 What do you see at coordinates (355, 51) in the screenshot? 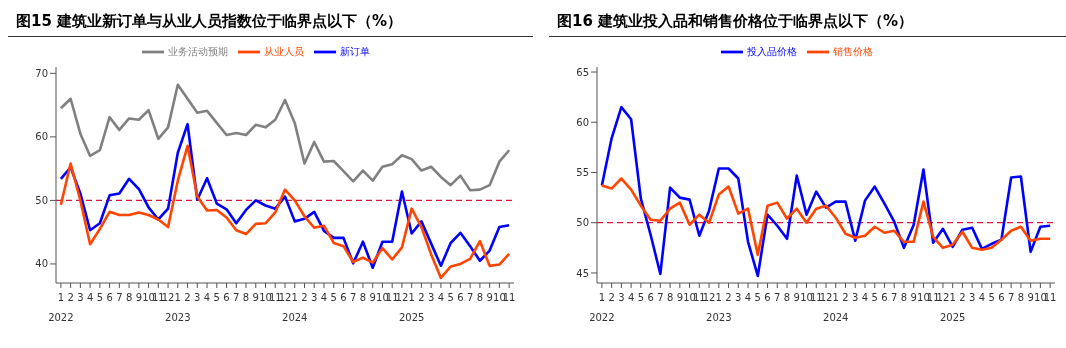
I see `legend-label: 新订单` at bounding box center [355, 51].